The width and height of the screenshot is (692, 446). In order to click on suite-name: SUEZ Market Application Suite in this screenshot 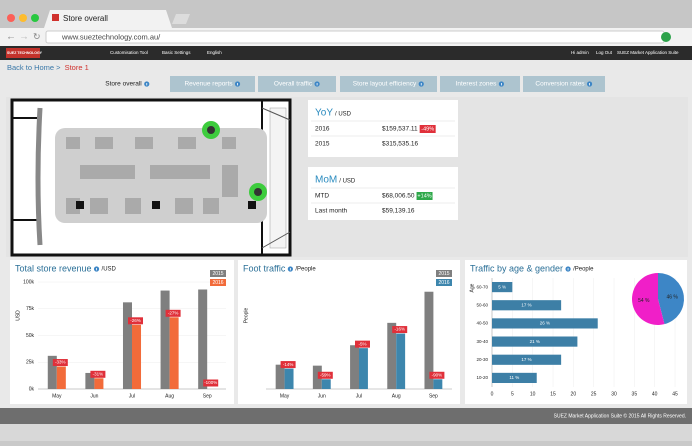, I will do `click(648, 52)`.